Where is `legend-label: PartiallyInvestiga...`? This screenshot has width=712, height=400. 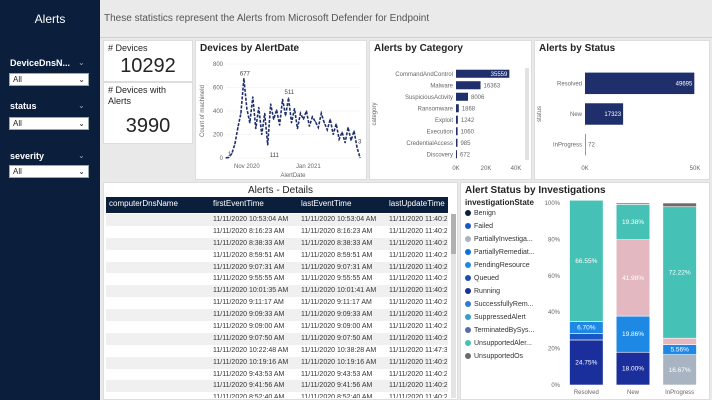
legend-label: PartiallyInvestiga... is located at coordinates (503, 239).